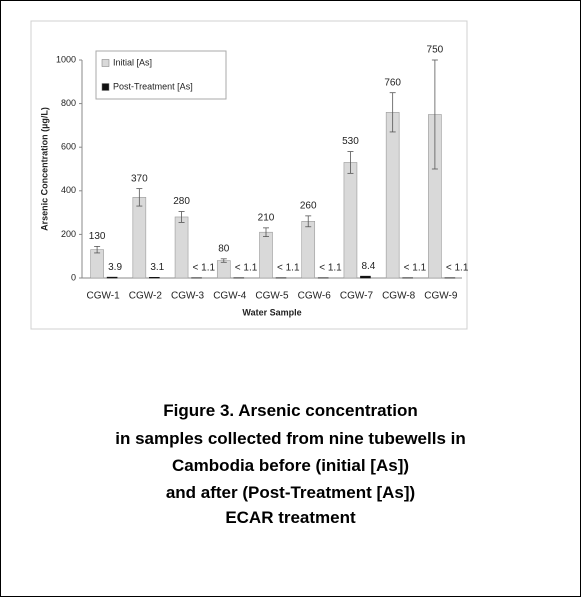 The height and width of the screenshot is (597, 581). Describe the element at coordinates (68, 147) in the screenshot. I see `y-tick-label: 600` at that location.